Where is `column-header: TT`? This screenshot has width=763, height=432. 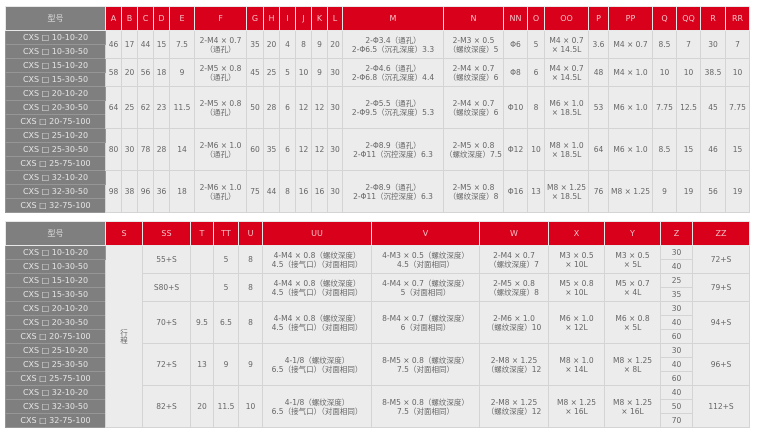 column-header: TT is located at coordinates (226, 233).